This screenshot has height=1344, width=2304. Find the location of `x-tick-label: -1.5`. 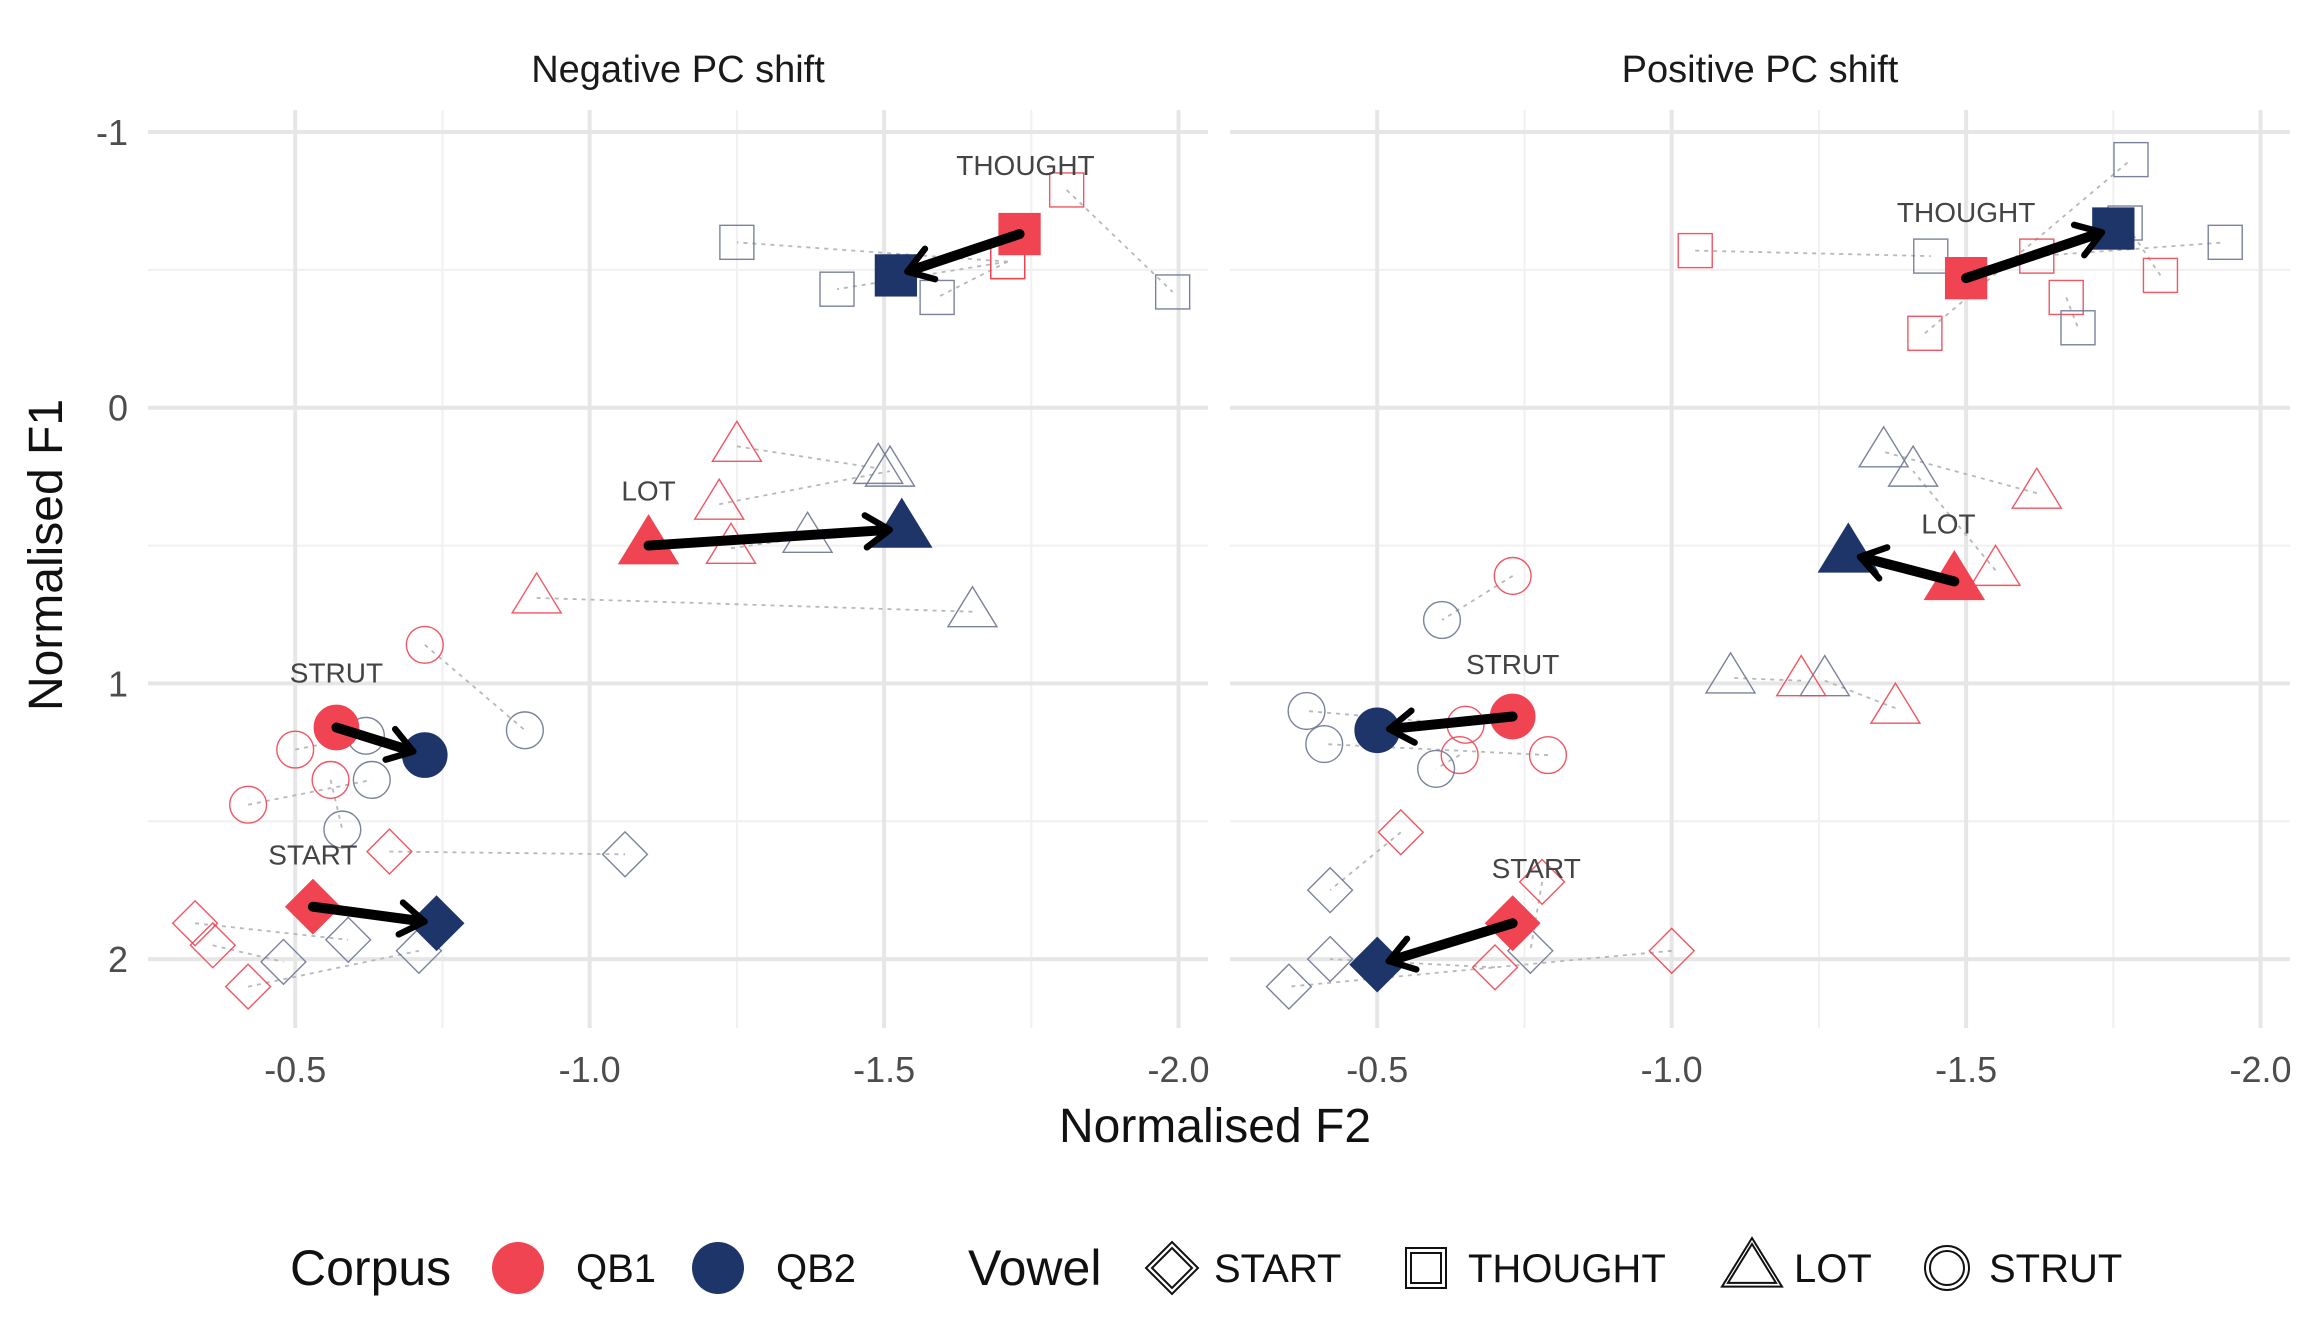

x-tick-label: -1.5 is located at coordinates (1966, 1069).